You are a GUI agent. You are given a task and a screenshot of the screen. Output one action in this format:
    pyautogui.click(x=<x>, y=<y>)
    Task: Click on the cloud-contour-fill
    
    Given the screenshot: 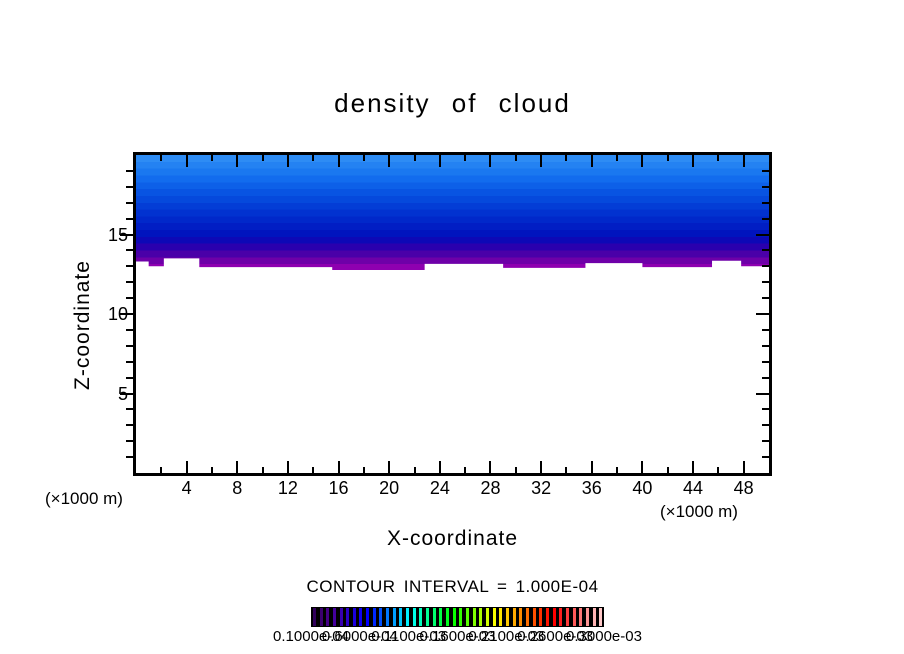 What is the action you would take?
    pyautogui.click(x=452, y=212)
    